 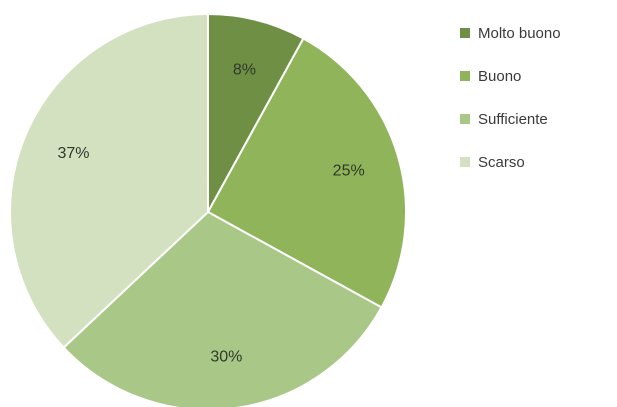 I want to click on legend-item-molto-buono: Molto buono, so click(x=535, y=33).